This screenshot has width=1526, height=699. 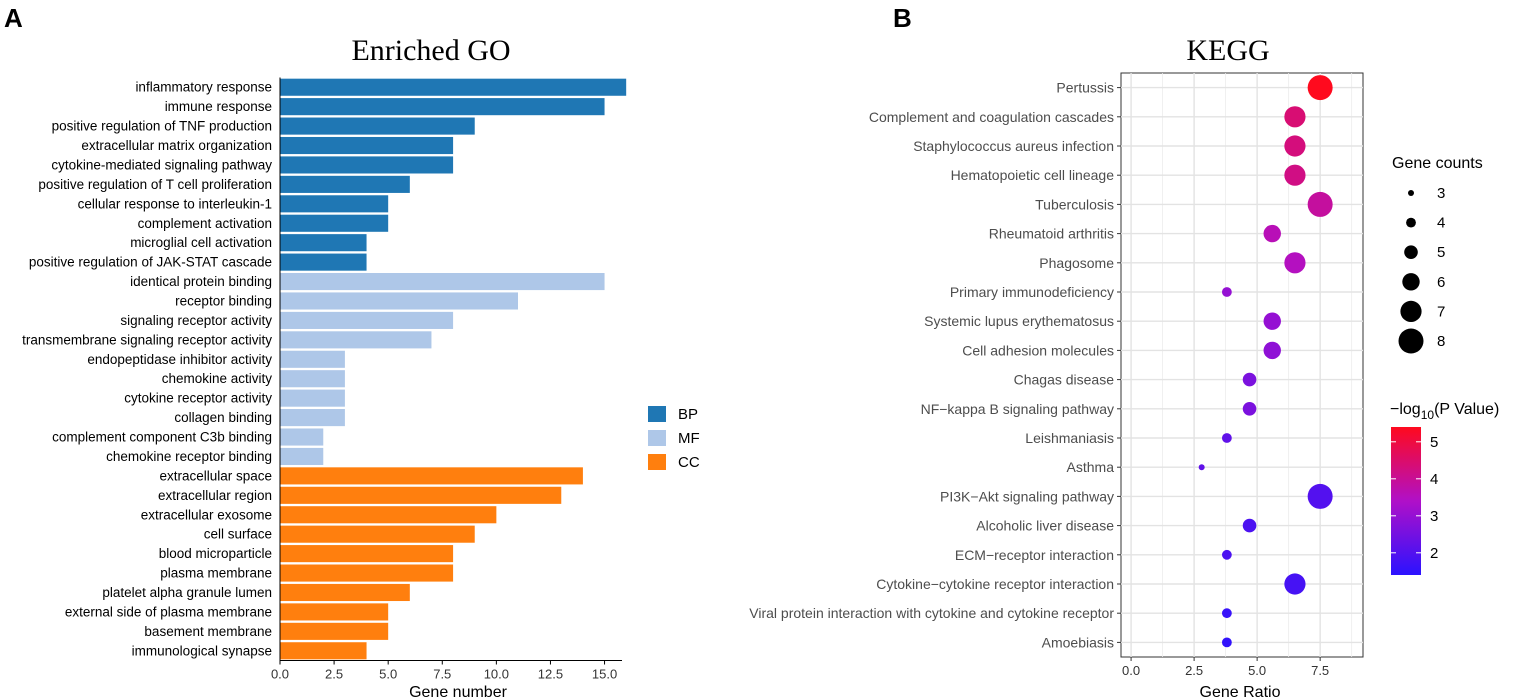 What do you see at coordinates (215, 495) in the screenshot?
I see `go-category-label: extracellular region` at bounding box center [215, 495].